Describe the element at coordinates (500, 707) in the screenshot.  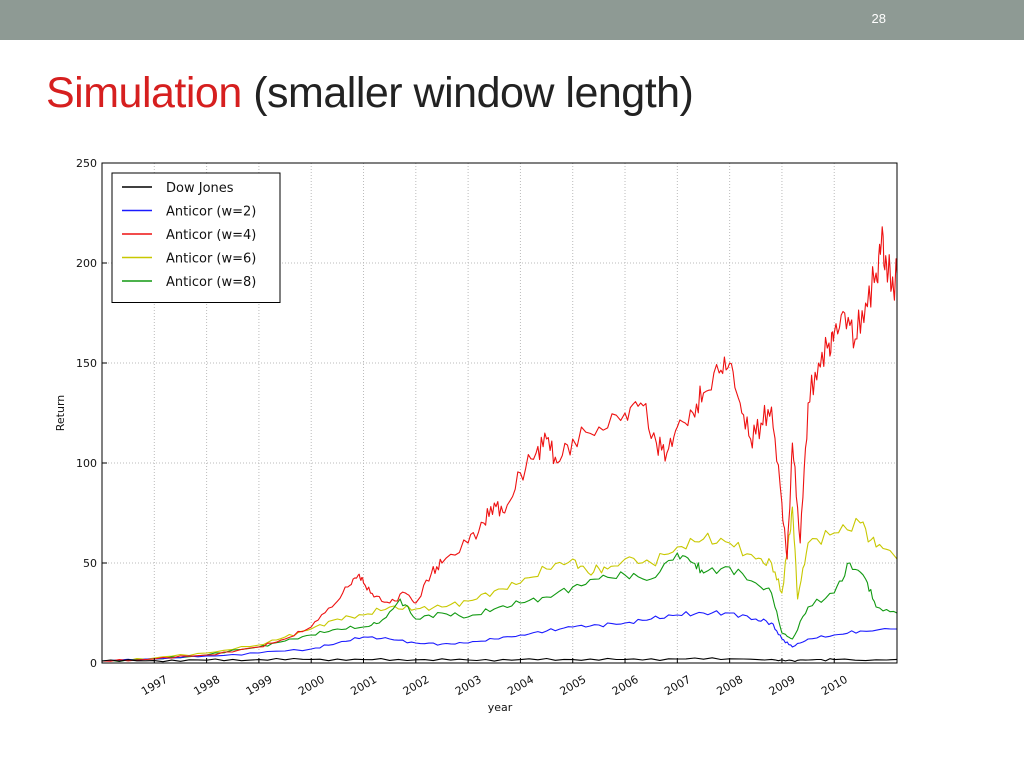
I see `x-axis-label: year` at that location.